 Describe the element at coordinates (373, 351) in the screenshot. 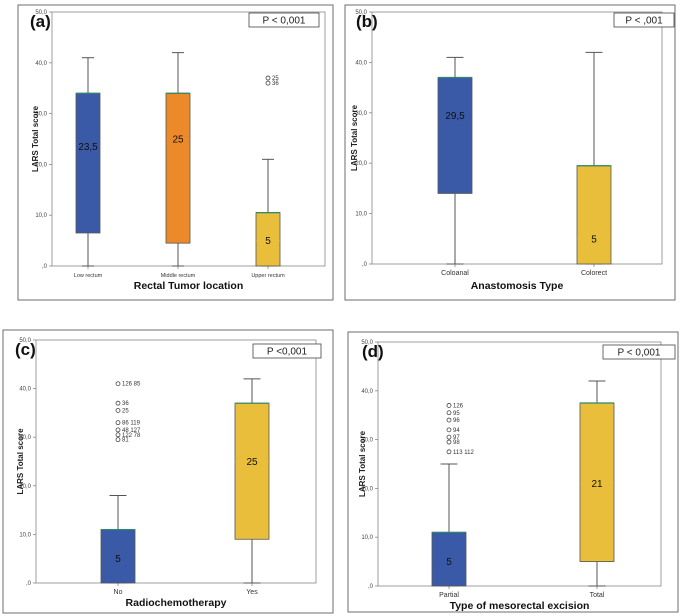

I see `panel-label: (d)` at that location.